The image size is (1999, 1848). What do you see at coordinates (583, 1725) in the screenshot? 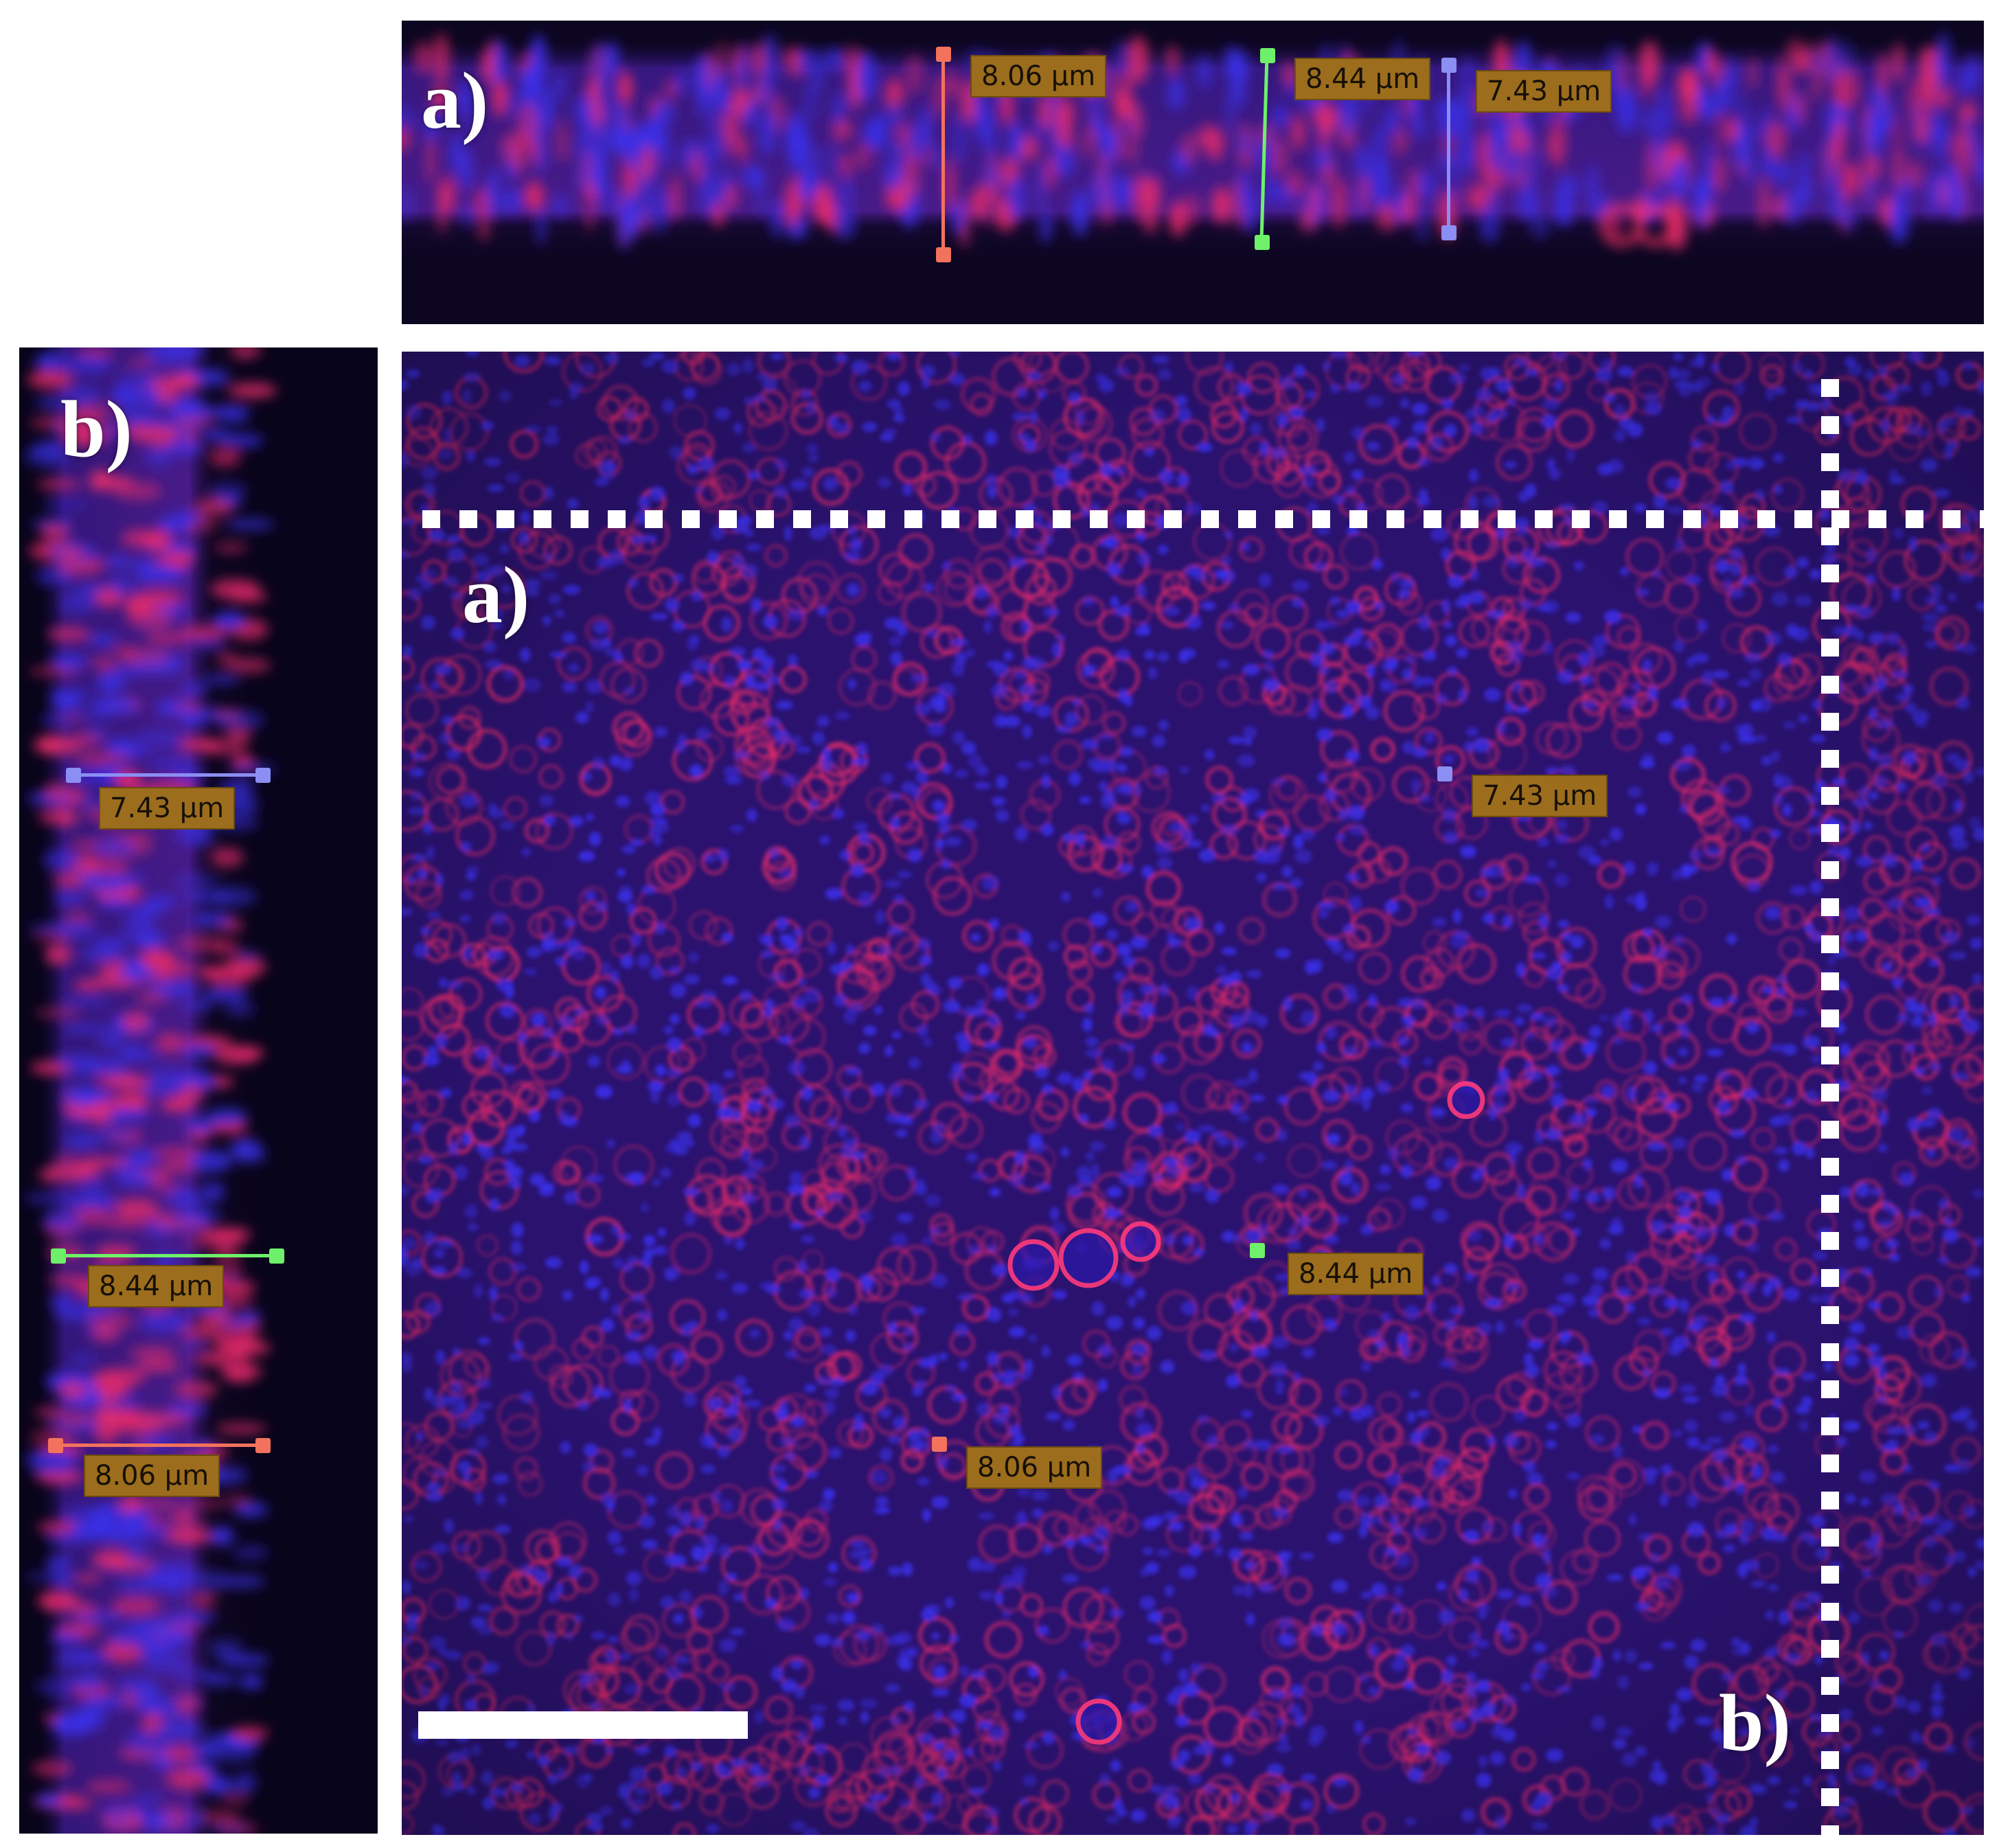
I see `scale-bar` at bounding box center [583, 1725].